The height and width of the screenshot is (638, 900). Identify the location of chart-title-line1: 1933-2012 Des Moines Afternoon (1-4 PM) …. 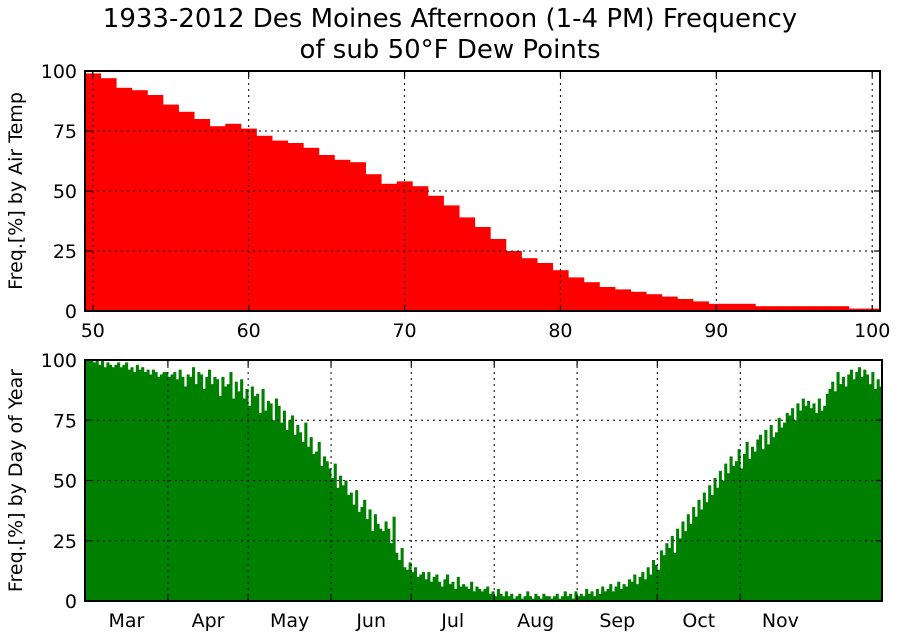
(450, 19).